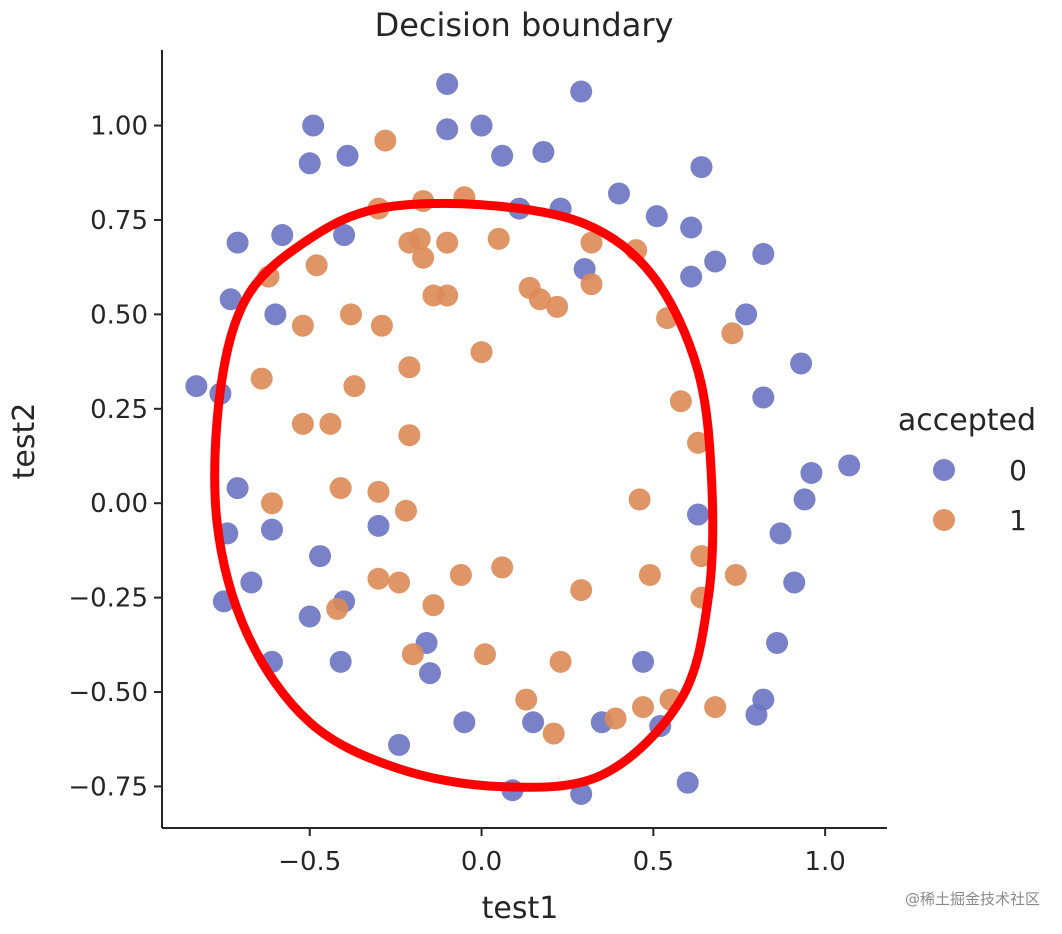  What do you see at coordinates (1018, 470) in the screenshot?
I see `legend-label-0: 0` at bounding box center [1018, 470].